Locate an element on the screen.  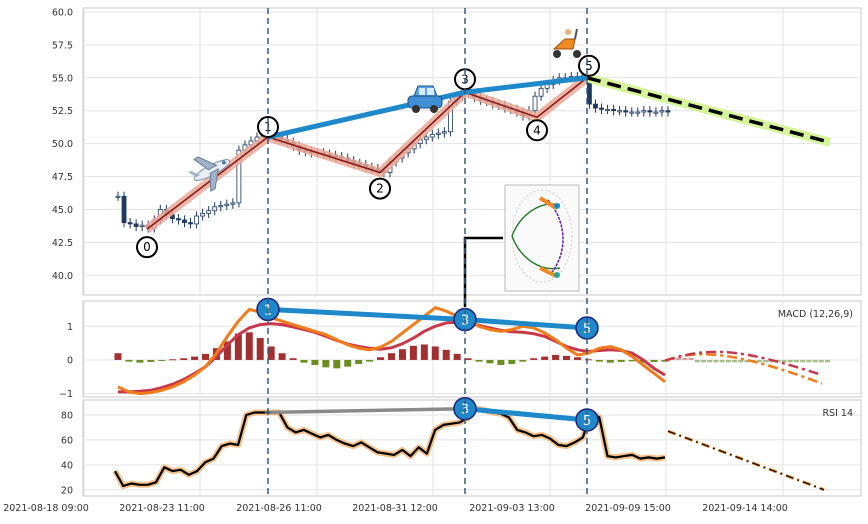
pattern-point-marker is located at coordinates (589, 65).